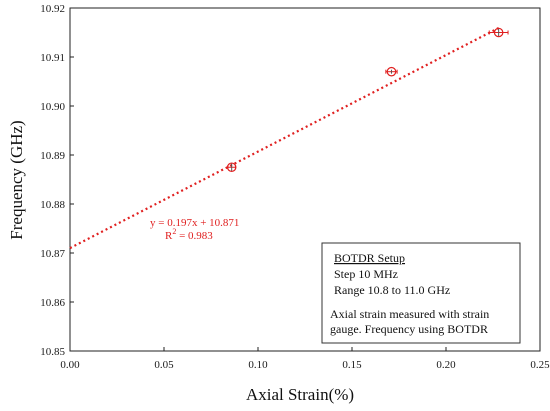 The width and height of the screenshot is (550, 411). Describe the element at coordinates (164, 365) in the screenshot. I see `x-tick-label: 0.05` at that location.